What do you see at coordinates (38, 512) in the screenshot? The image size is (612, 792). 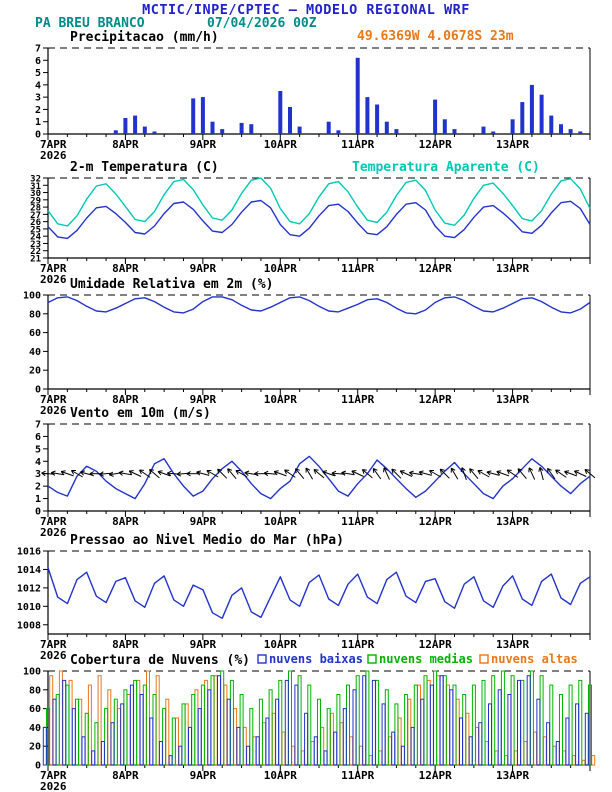 I see `y-tick-label: 0` at bounding box center [38, 512].